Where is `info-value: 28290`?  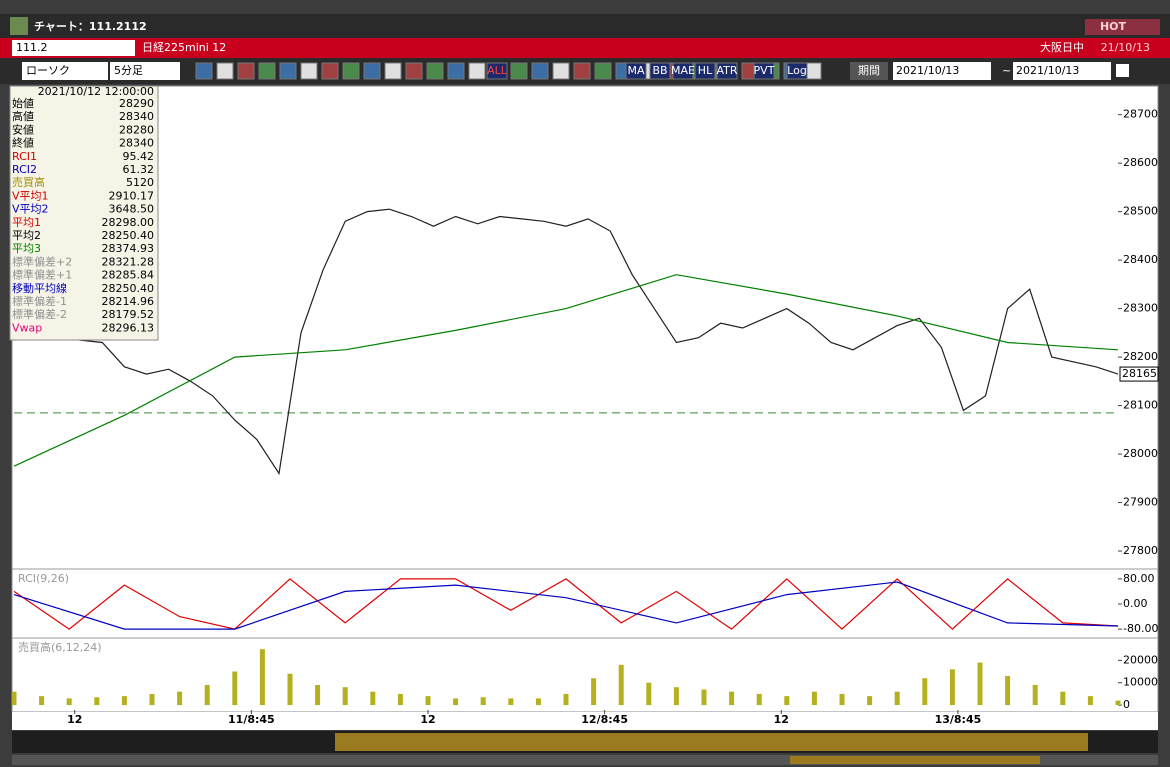 info-value: 28290 is located at coordinates (136, 103).